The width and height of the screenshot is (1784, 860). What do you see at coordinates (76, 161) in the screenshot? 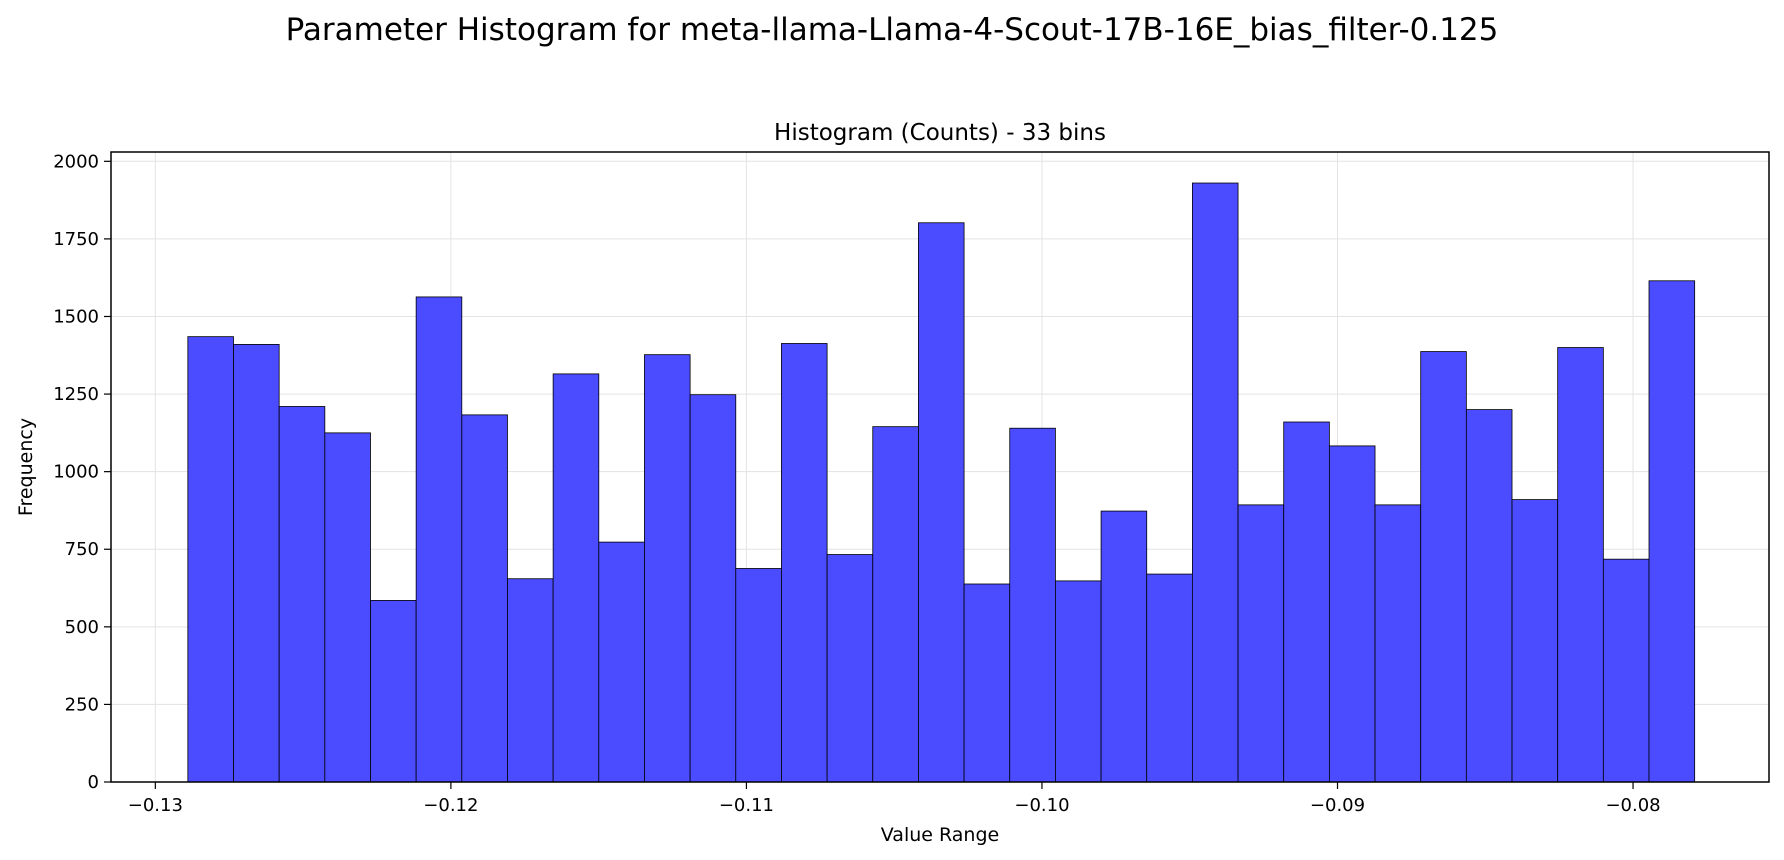
I see `y-tick-label: 2000` at bounding box center [76, 161].